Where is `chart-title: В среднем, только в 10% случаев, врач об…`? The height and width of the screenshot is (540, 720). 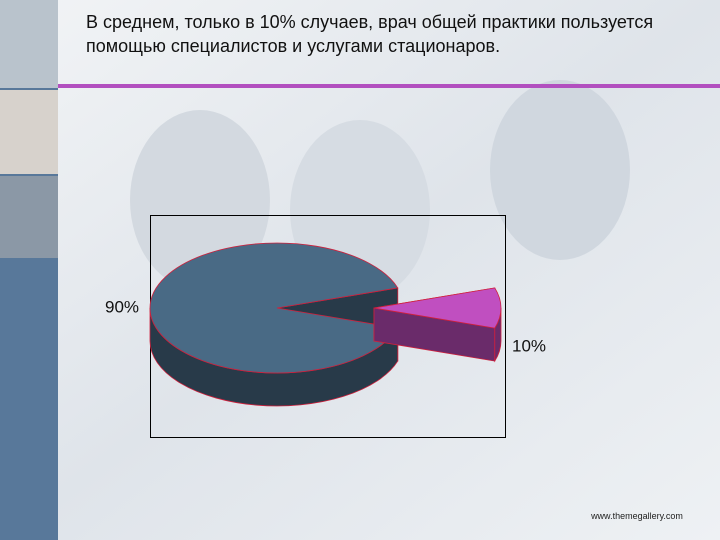 chart-title: В среднем, только в 10% случаев, врач об… is located at coordinates (370, 34).